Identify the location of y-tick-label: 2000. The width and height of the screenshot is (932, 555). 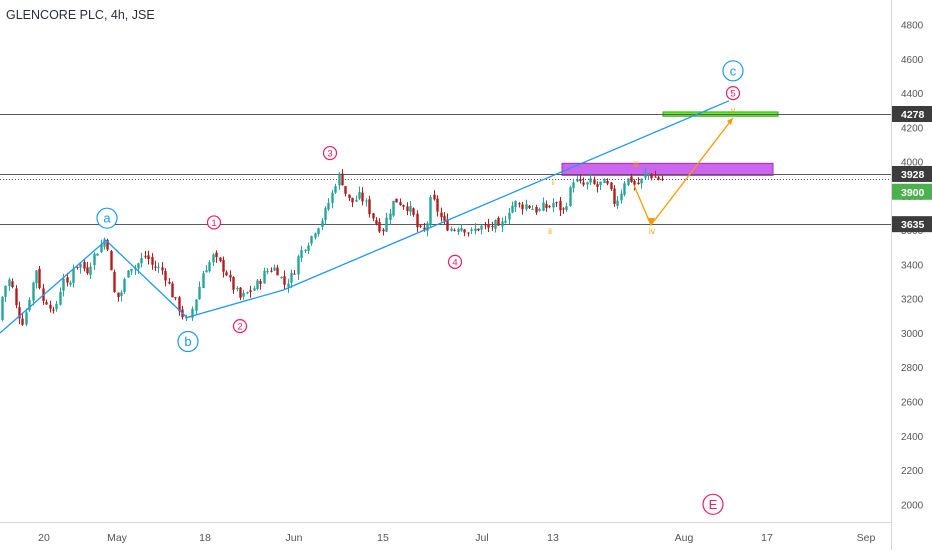
(912, 505).